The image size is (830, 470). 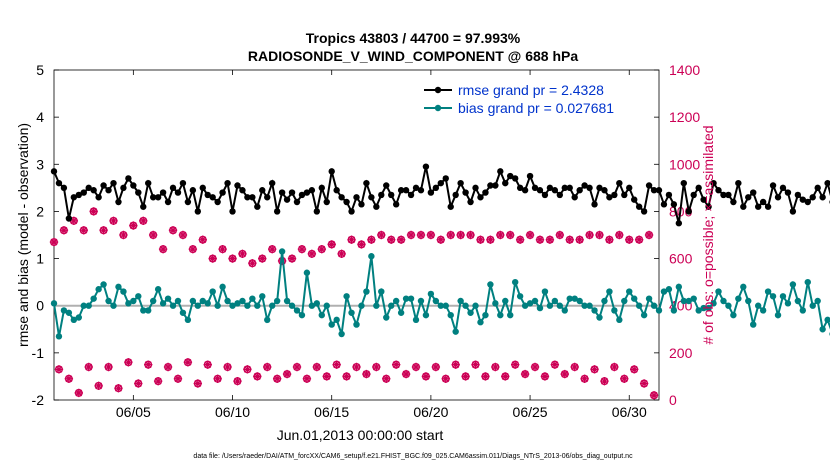 I want to click on x-tick-label: 06/30, so click(x=629, y=412).